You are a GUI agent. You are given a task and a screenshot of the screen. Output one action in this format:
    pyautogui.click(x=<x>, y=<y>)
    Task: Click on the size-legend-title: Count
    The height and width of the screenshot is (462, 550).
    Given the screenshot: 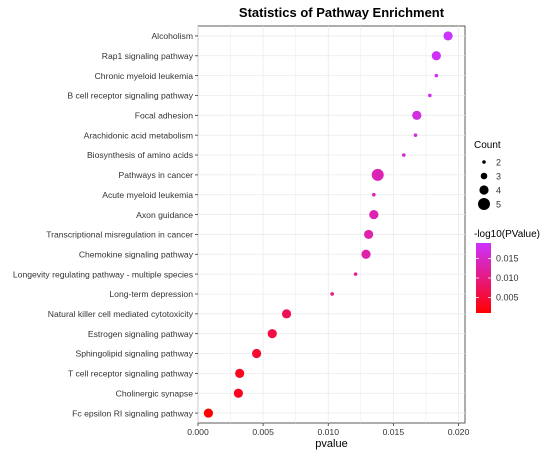 What is the action you would take?
    pyautogui.click(x=487, y=145)
    